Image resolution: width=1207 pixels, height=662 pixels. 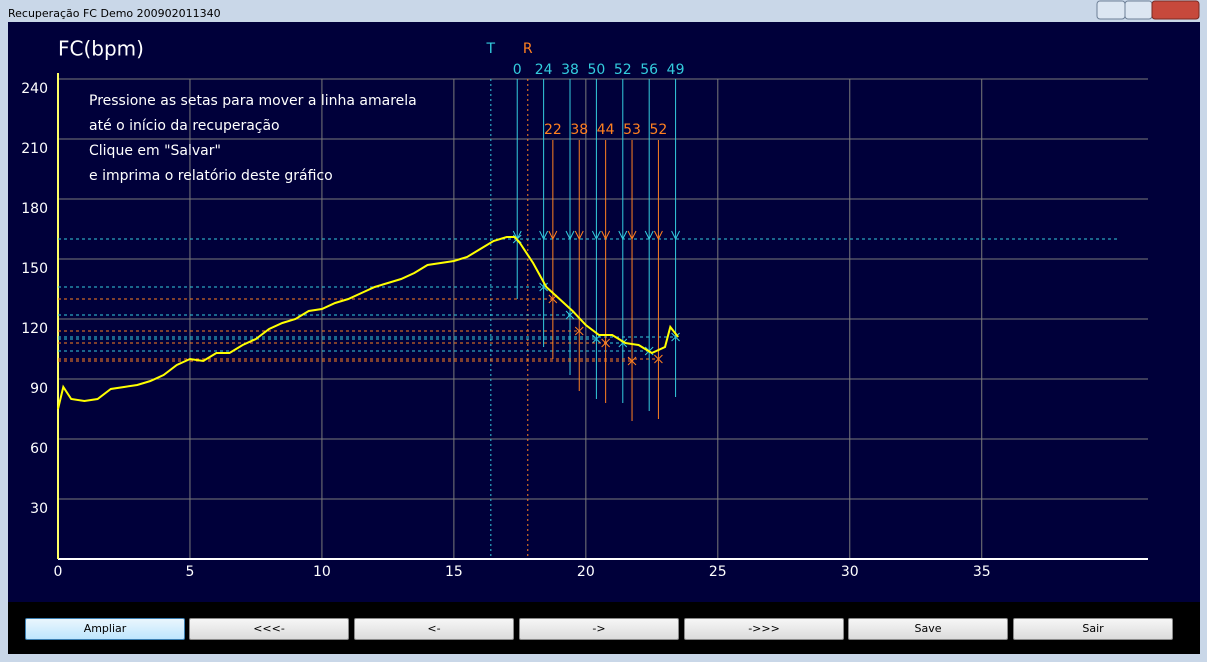 What do you see at coordinates (184, 126) in the screenshot?
I see `instruction-text: até o início da recuperação` at bounding box center [184, 126].